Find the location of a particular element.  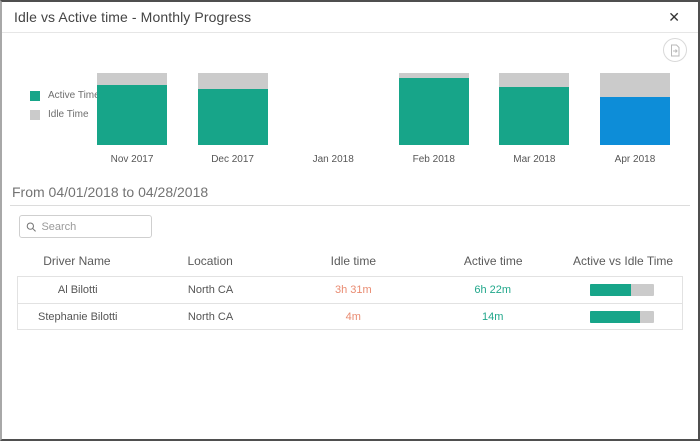

column-header: Active vs Idle Time is located at coordinates (623, 261).